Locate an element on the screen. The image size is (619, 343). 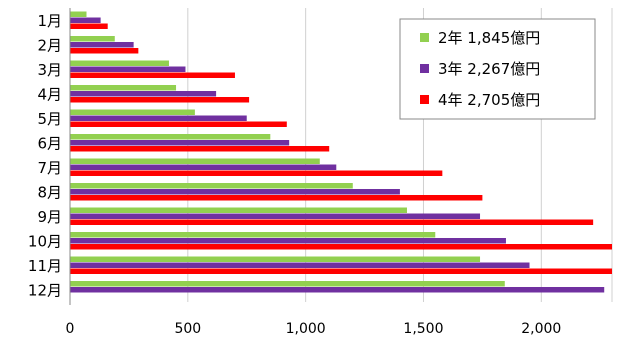
legend-label-3: 4年 2,705億円 is located at coordinates (489, 100).